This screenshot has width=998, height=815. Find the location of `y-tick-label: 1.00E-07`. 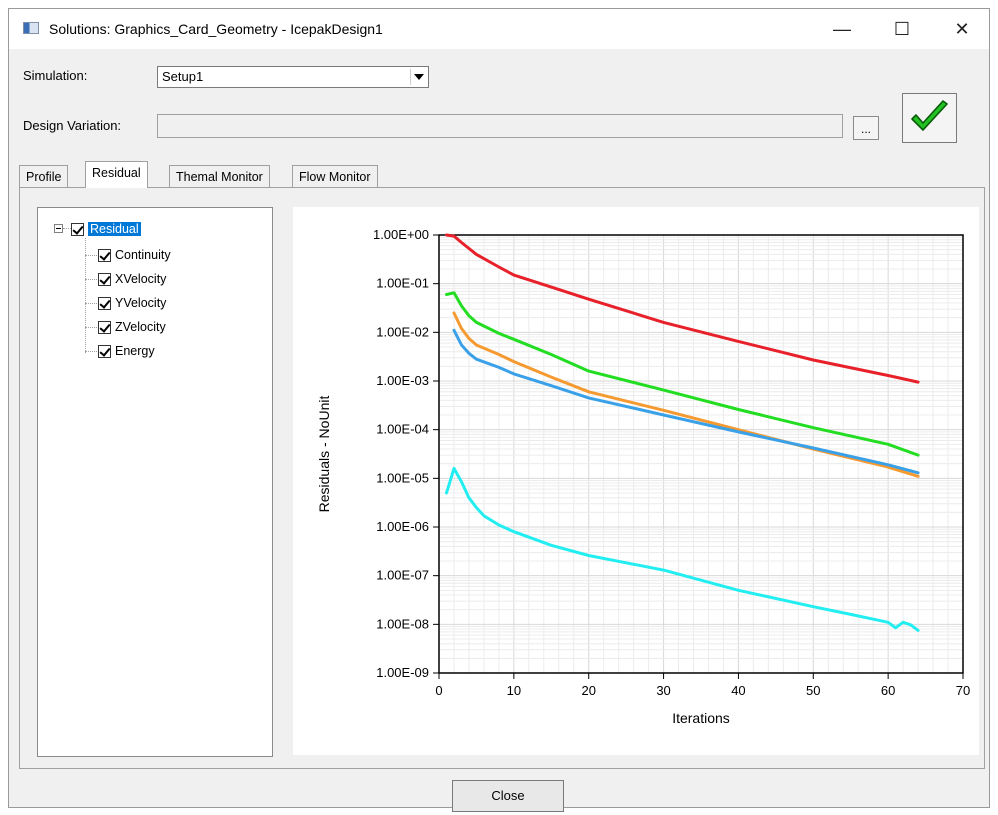

y-tick-label: 1.00E-07 is located at coordinates (402, 575).